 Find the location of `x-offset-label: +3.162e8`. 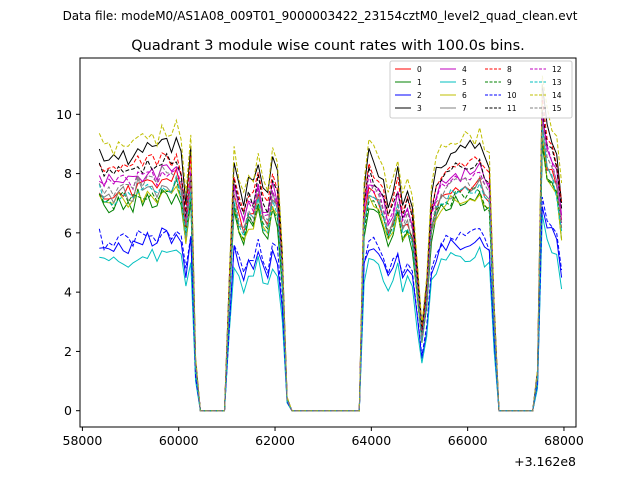

x-offset-label: +3.162e8 is located at coordinates (545, 461).